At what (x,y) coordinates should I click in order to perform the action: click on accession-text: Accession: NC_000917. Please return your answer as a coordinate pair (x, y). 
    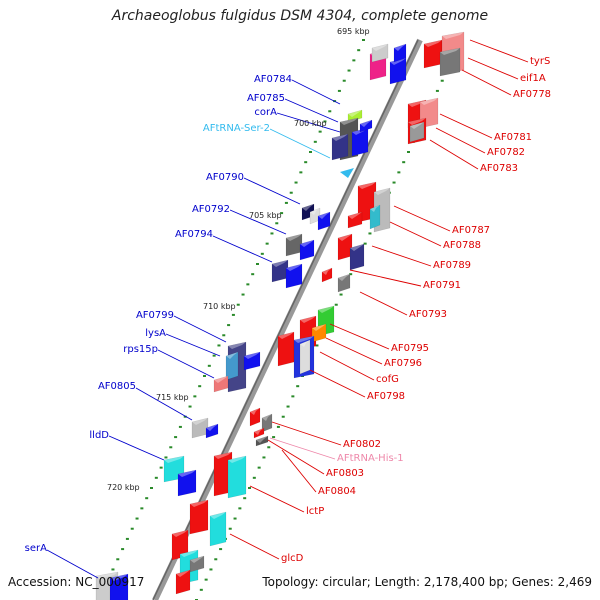
    Looking at the image, I should click on (76, 582).